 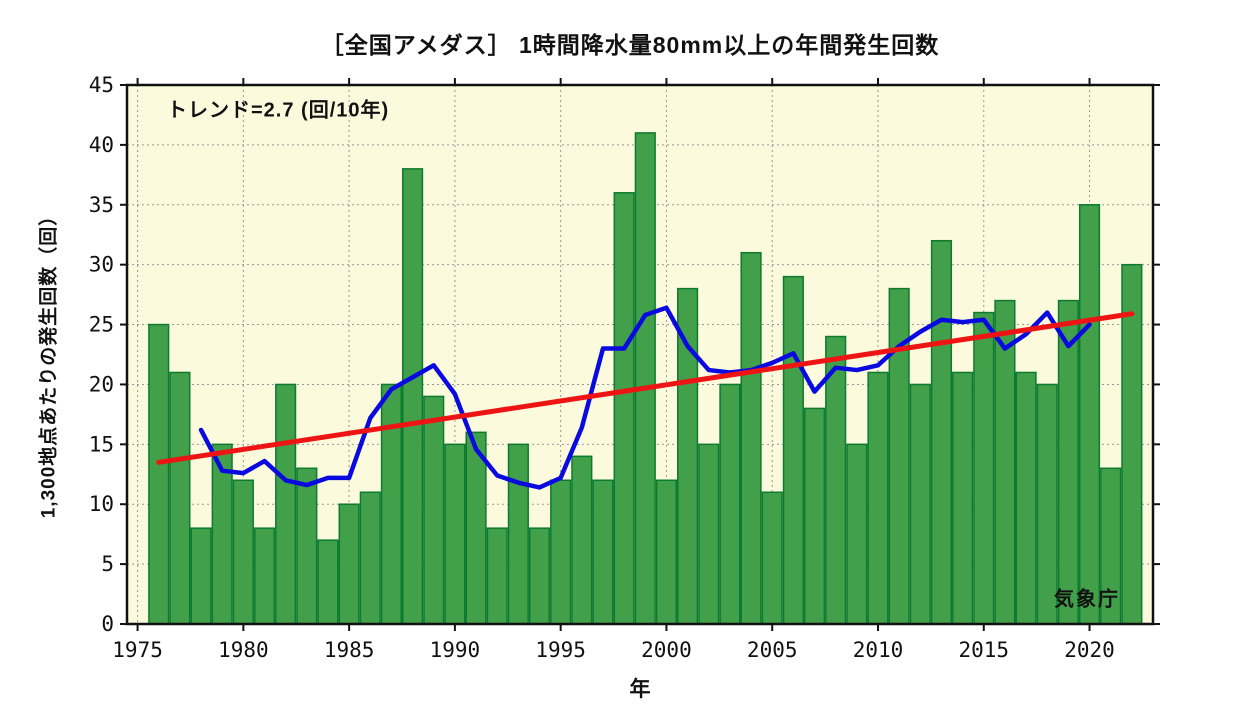 I want to click on bar-1976, so click(x=159, y=474).